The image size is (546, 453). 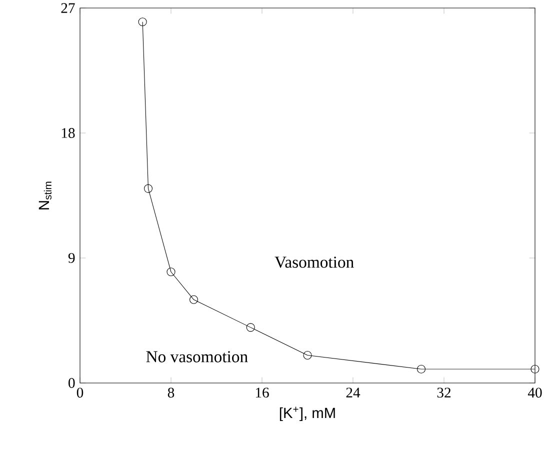 I want to click on x-tick-label: 0, so click(x=80, y=393).